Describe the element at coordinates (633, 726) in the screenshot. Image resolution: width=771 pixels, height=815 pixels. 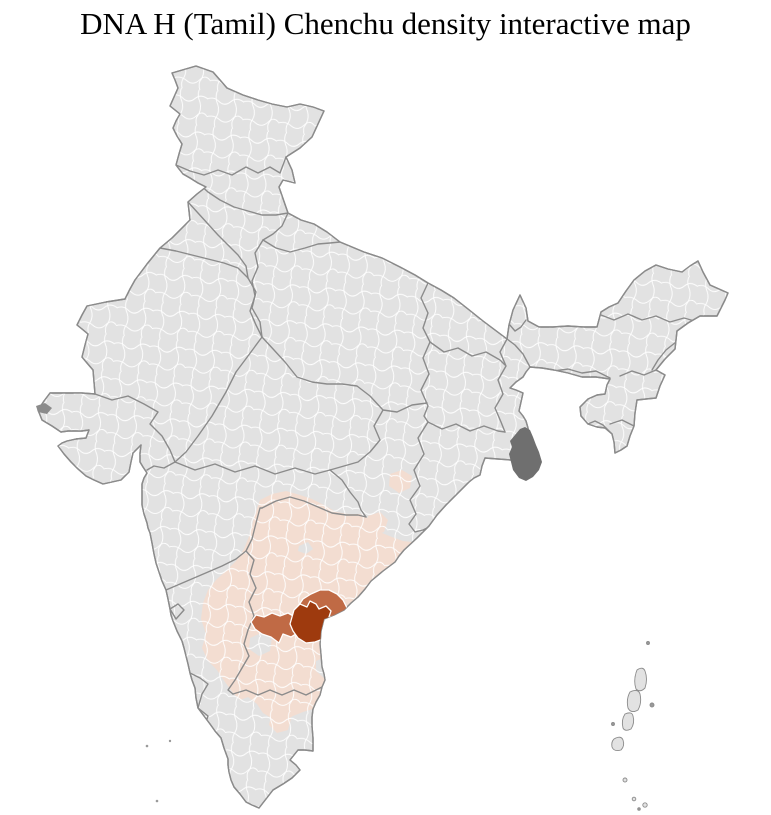
I see `andaman-nicobar-islands` at that location.